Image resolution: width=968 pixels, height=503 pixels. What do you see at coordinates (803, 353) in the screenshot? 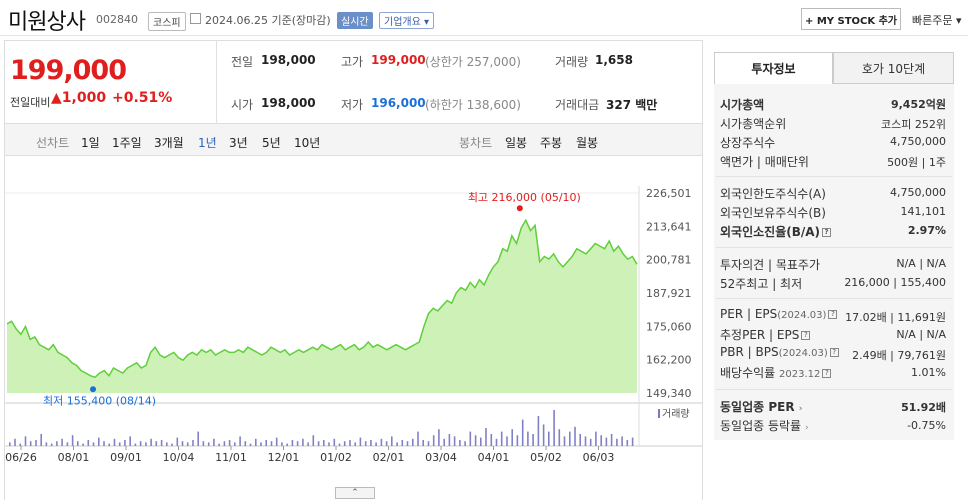
I see `pbr-period: (2024.03)` at bounding box center [803, 353].